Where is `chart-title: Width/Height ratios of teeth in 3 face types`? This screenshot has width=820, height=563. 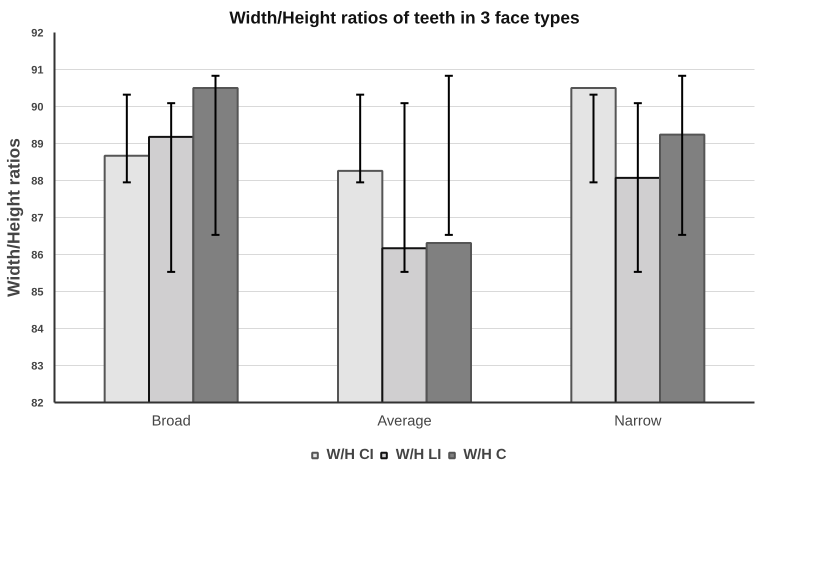 chart-title: Width/Height ratios of teeth in 3 face types is located at coordinates (404, 18).